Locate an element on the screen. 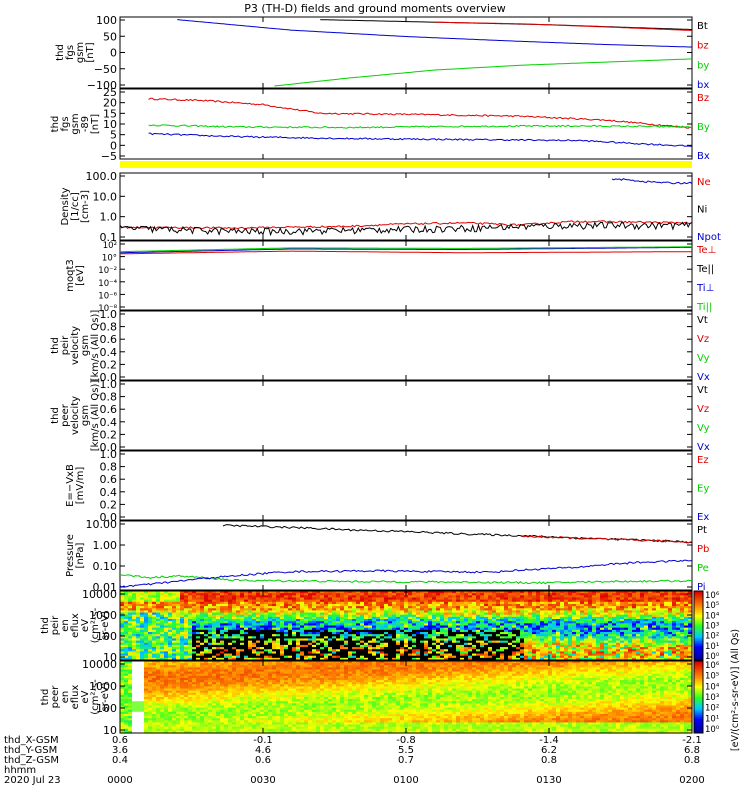 The image size is (750, 800). legend-Vy: Vy is located at coordinates (703, 428).